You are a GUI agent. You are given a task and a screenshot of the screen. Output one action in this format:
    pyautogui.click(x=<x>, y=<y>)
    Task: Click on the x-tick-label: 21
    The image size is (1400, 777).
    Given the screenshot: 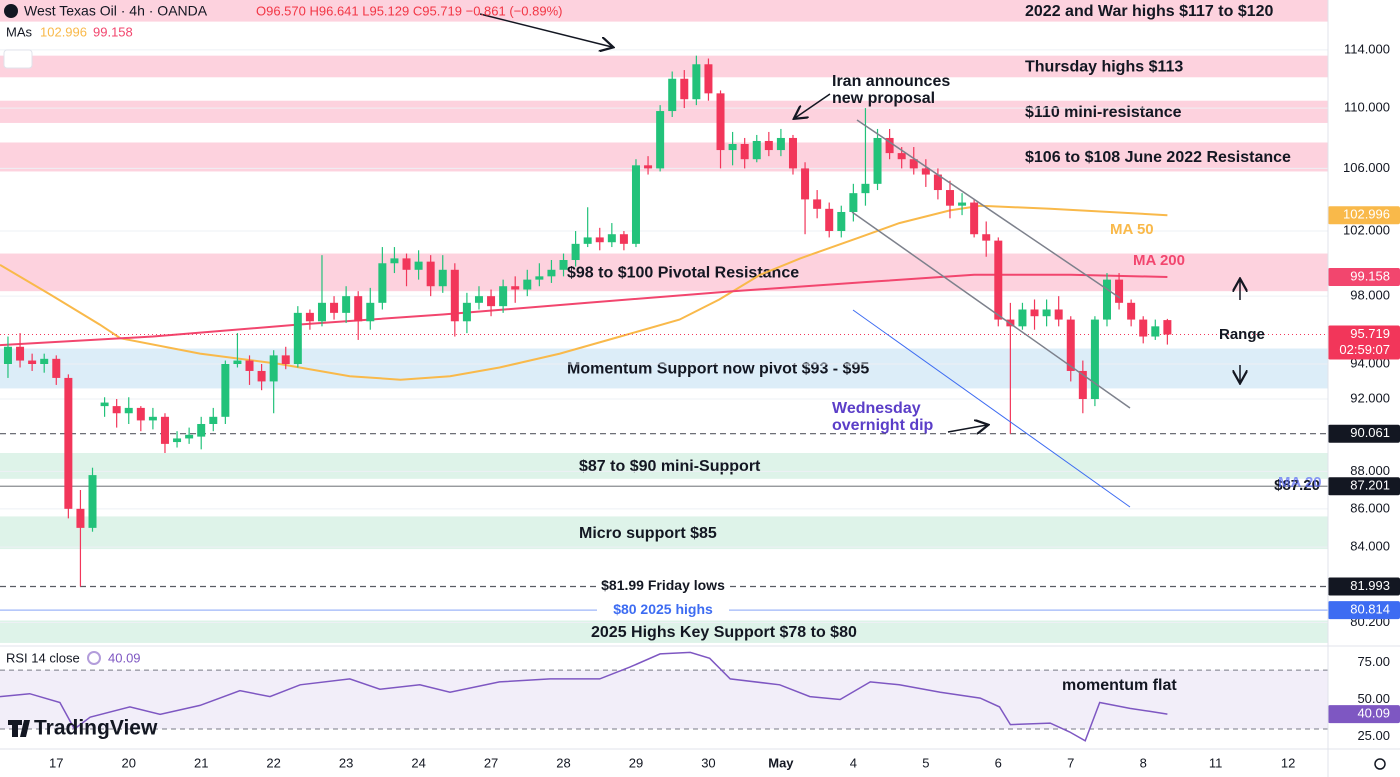 What is the action you would take?
    pyautogui.click(x=201, y=762)
    